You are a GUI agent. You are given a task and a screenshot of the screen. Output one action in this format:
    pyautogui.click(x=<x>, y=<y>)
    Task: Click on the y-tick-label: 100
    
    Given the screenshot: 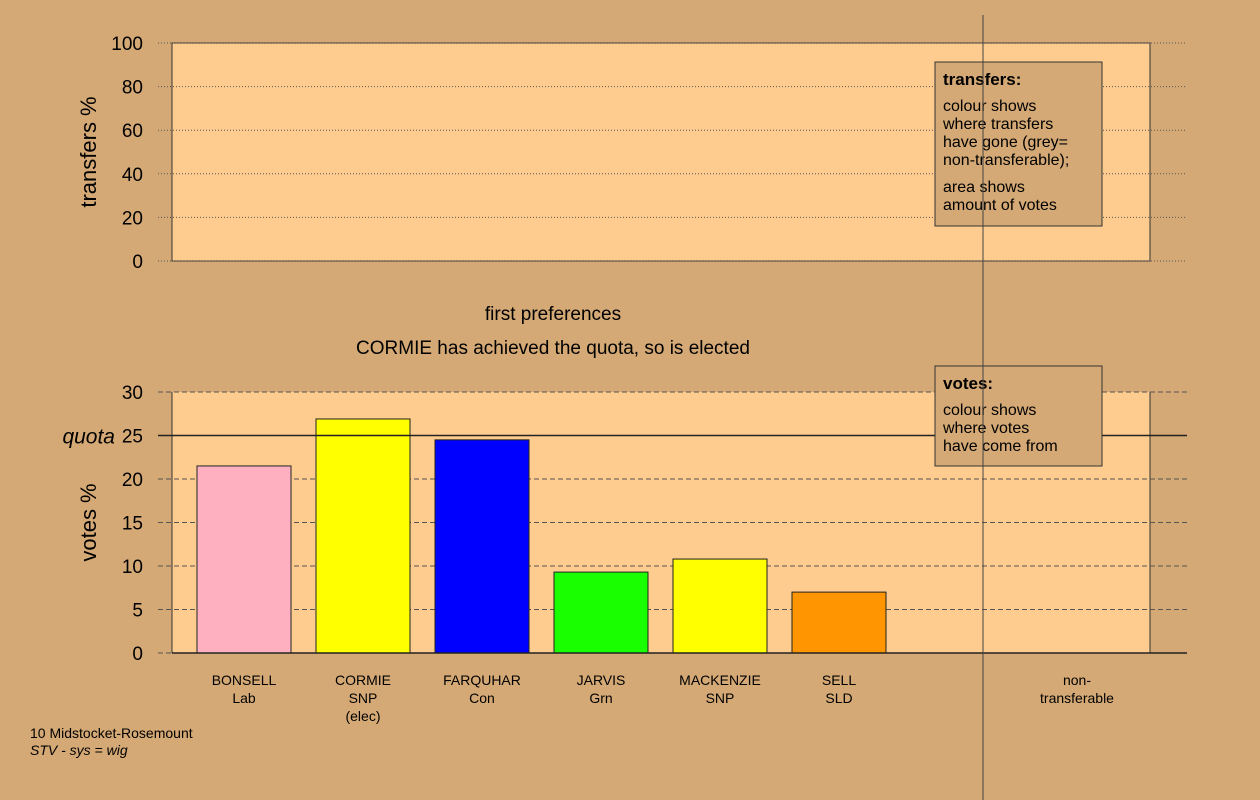 What is the action you would take?
    pyautogui.click(x=127, y=44)
    